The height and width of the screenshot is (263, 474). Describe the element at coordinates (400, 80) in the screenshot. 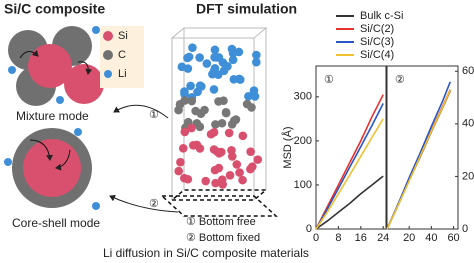

I see `panel-label: ②` at that location.